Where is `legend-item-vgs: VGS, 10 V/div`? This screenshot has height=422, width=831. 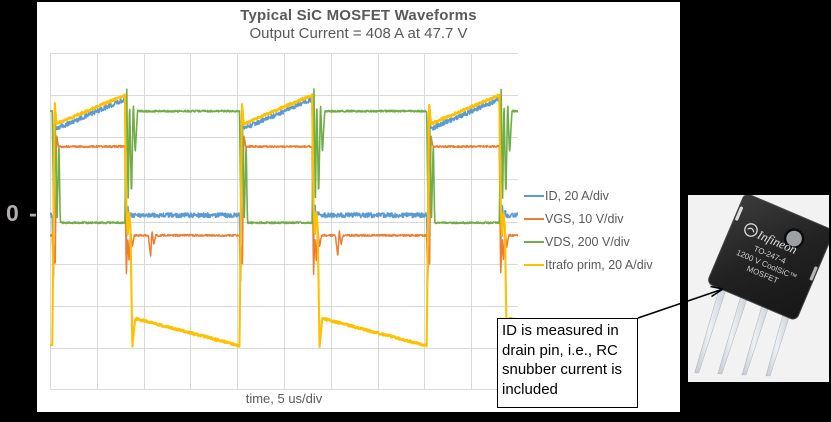 legend-item-vgs: VGS, 10 V/div is located at coordinates (588, 219).